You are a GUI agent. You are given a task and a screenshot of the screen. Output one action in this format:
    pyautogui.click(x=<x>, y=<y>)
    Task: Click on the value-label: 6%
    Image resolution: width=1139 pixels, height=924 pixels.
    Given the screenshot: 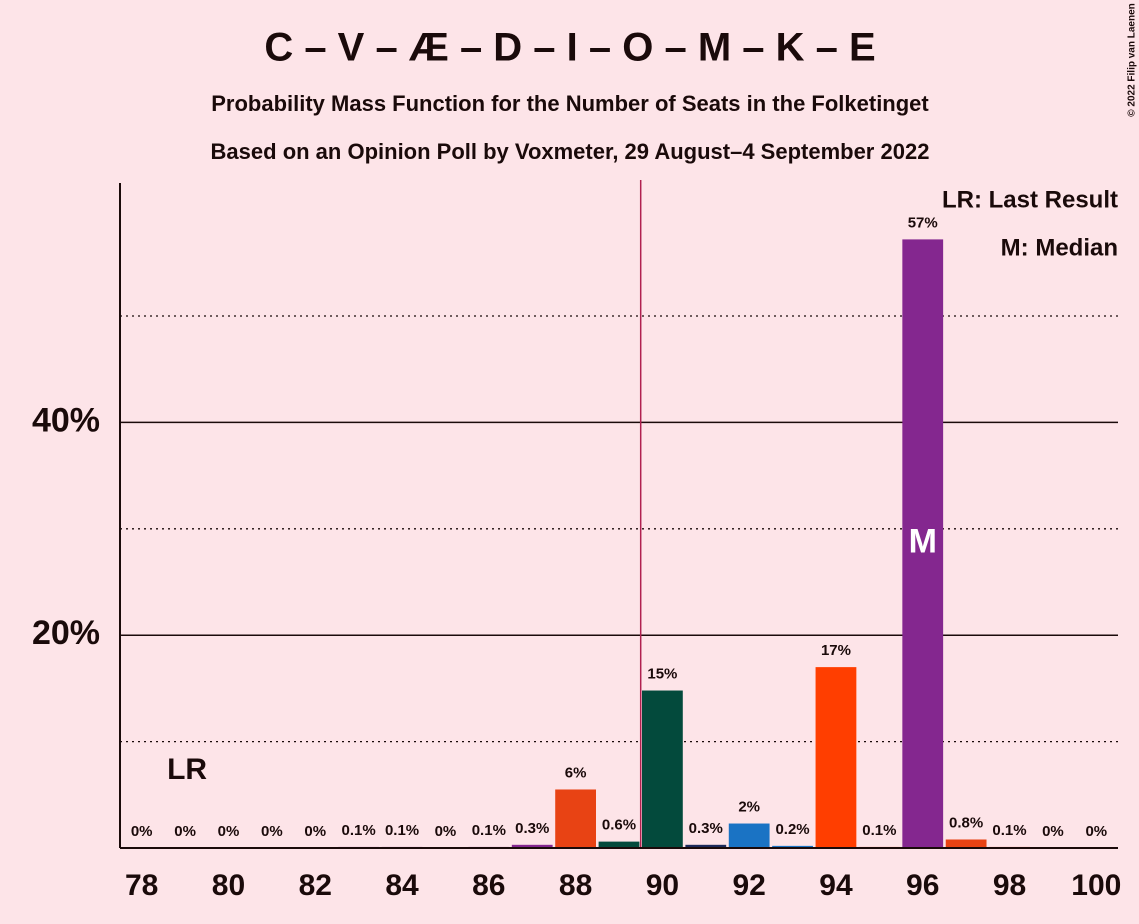 What is the action you would take?
    pyautogui.click(x=576, y=772)
    